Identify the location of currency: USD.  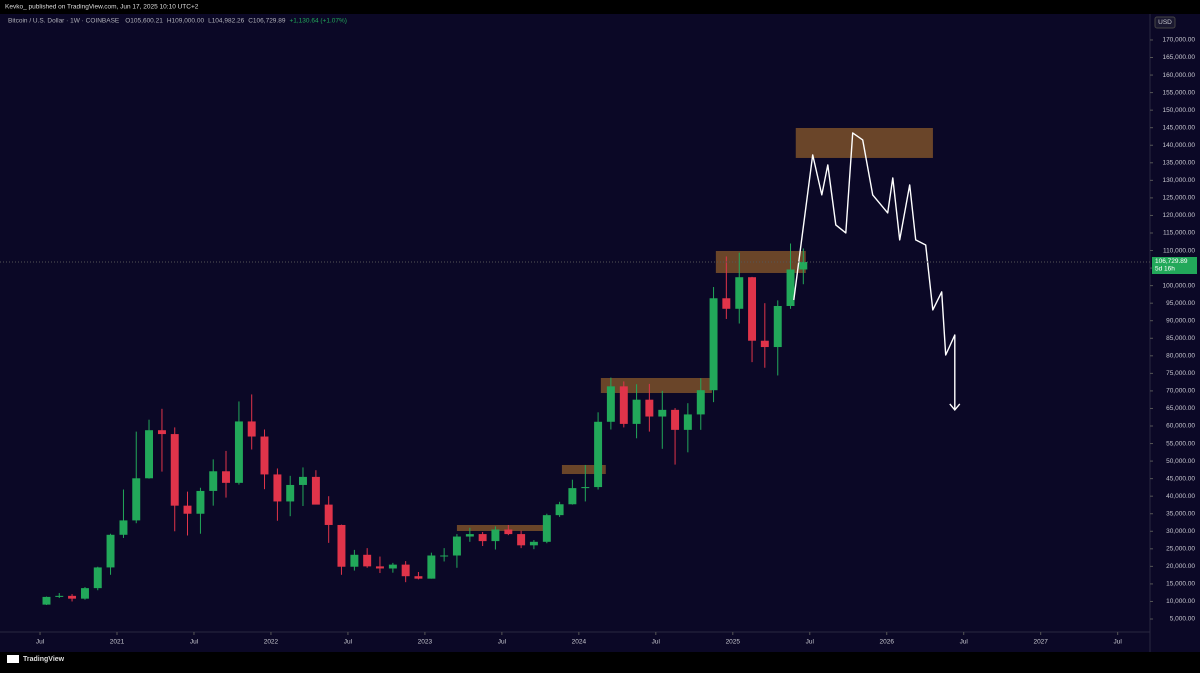
(1165, 22).